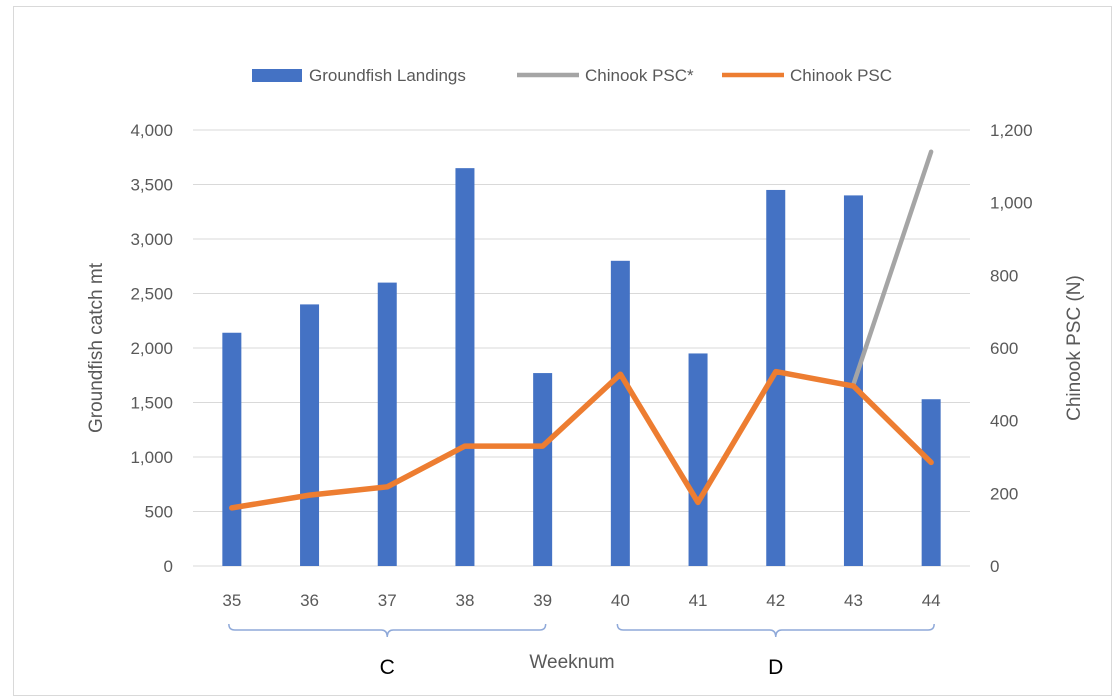  What do you see at coordinates (96, 347) in the screenshot?
I see `y-axis-title: Groundfish catch mt` at bounding box center [96, 347].